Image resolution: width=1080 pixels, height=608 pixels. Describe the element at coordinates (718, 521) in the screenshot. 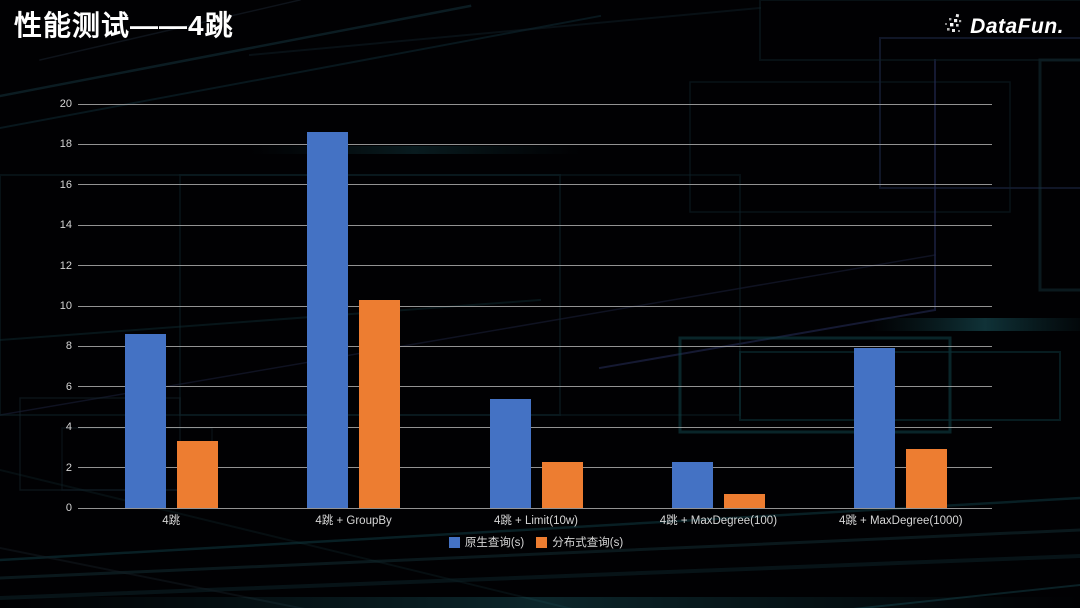

I see `x-category-label: 4跳 + MaxDegree(100)` at that location.